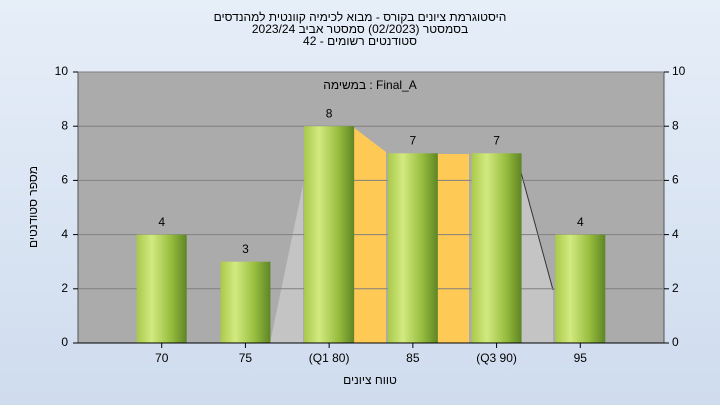 The height and width of the screenshot is (410, 720). I want to click on annotation: במשימה : Final_A, so click(370, 85).